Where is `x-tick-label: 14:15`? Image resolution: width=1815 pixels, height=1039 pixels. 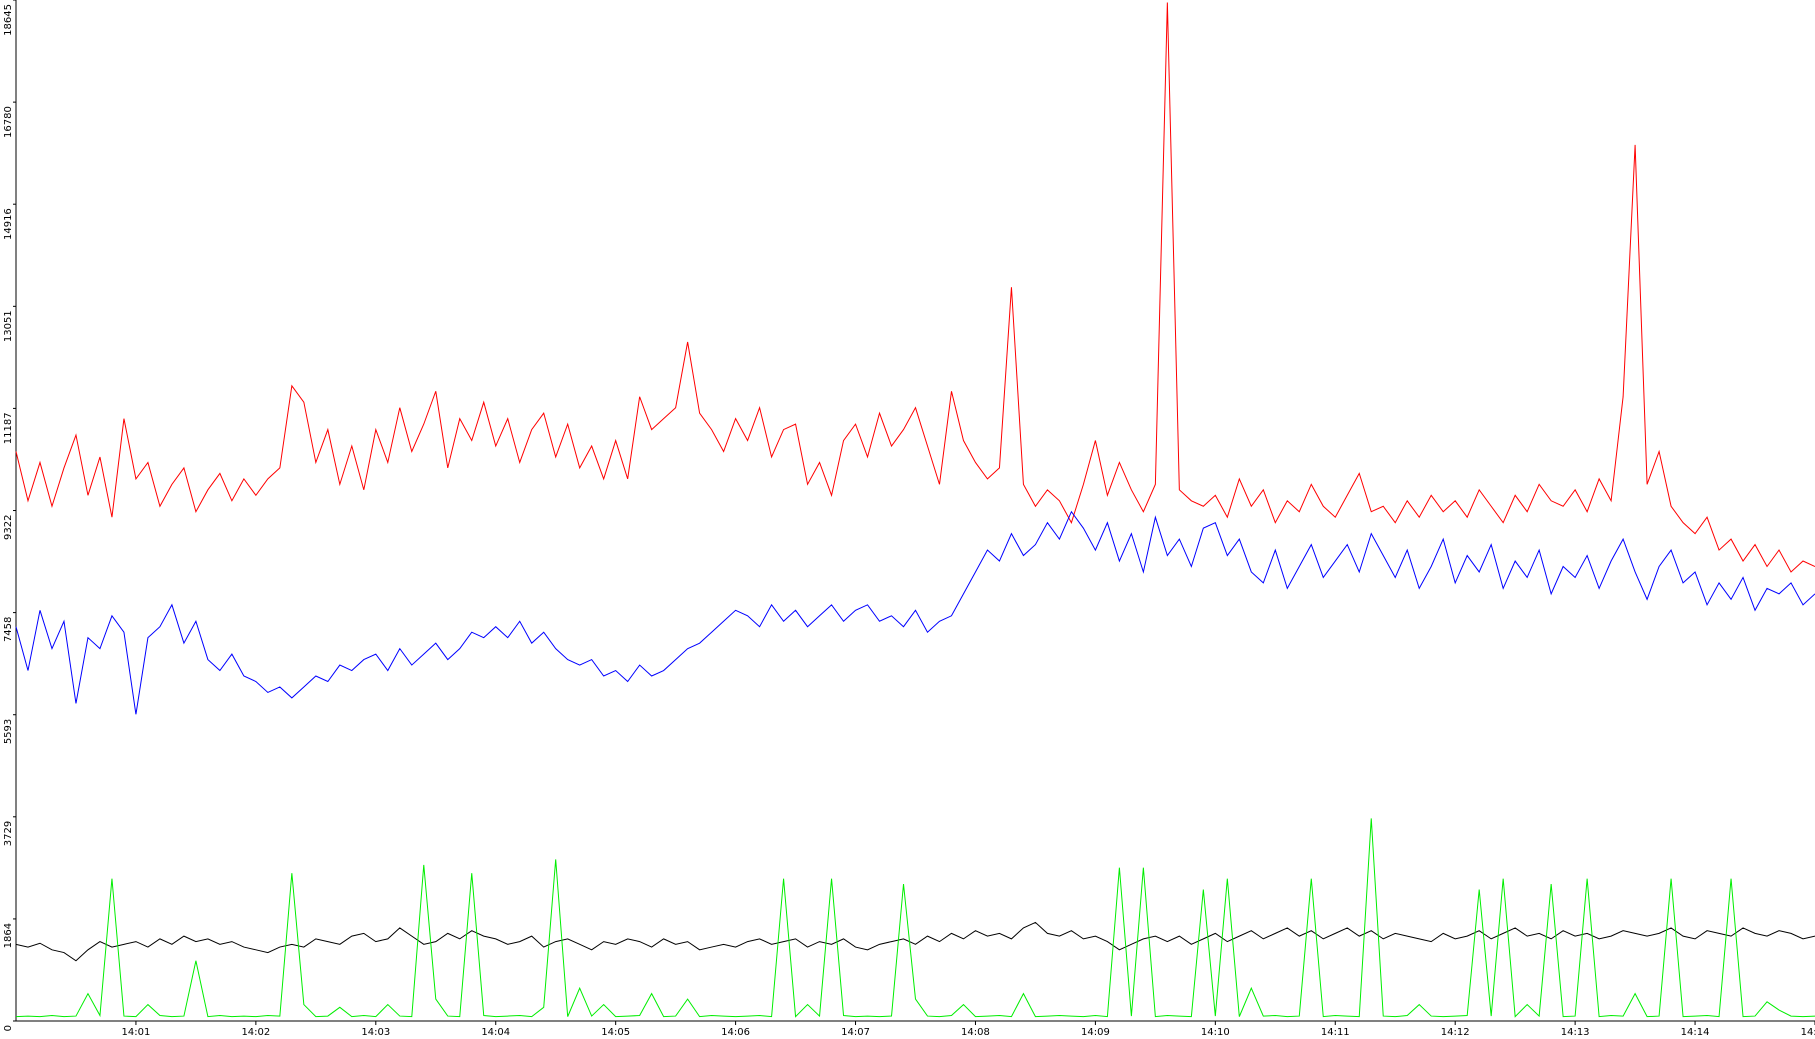
x-tick-label: 14:15 is located at coordinates (1808, 1032).